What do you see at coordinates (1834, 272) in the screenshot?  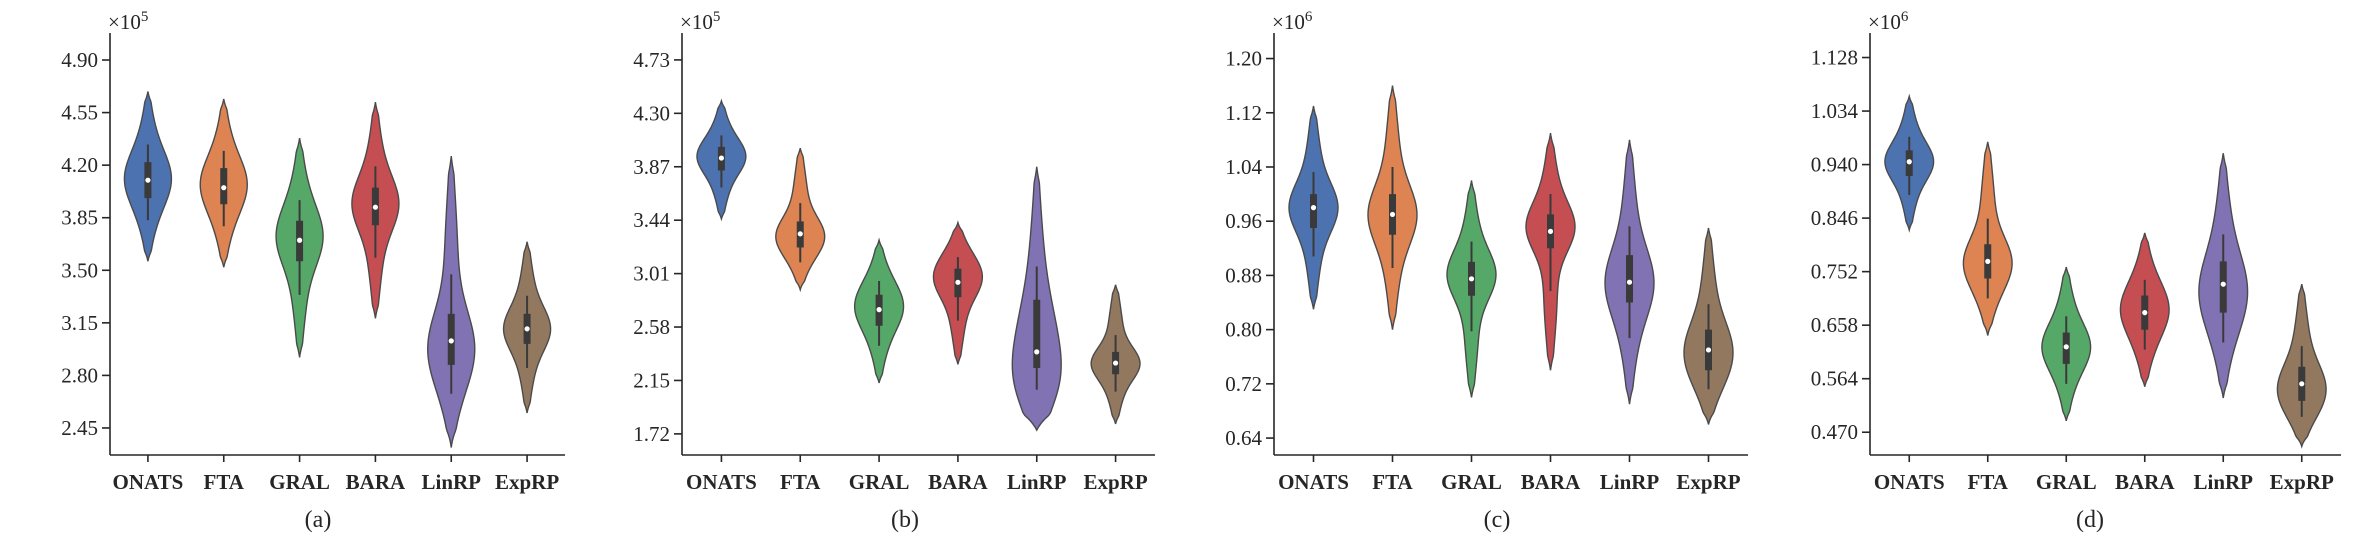 I see `y-tick-label: 0.752` at bounding box center [1834, 272].